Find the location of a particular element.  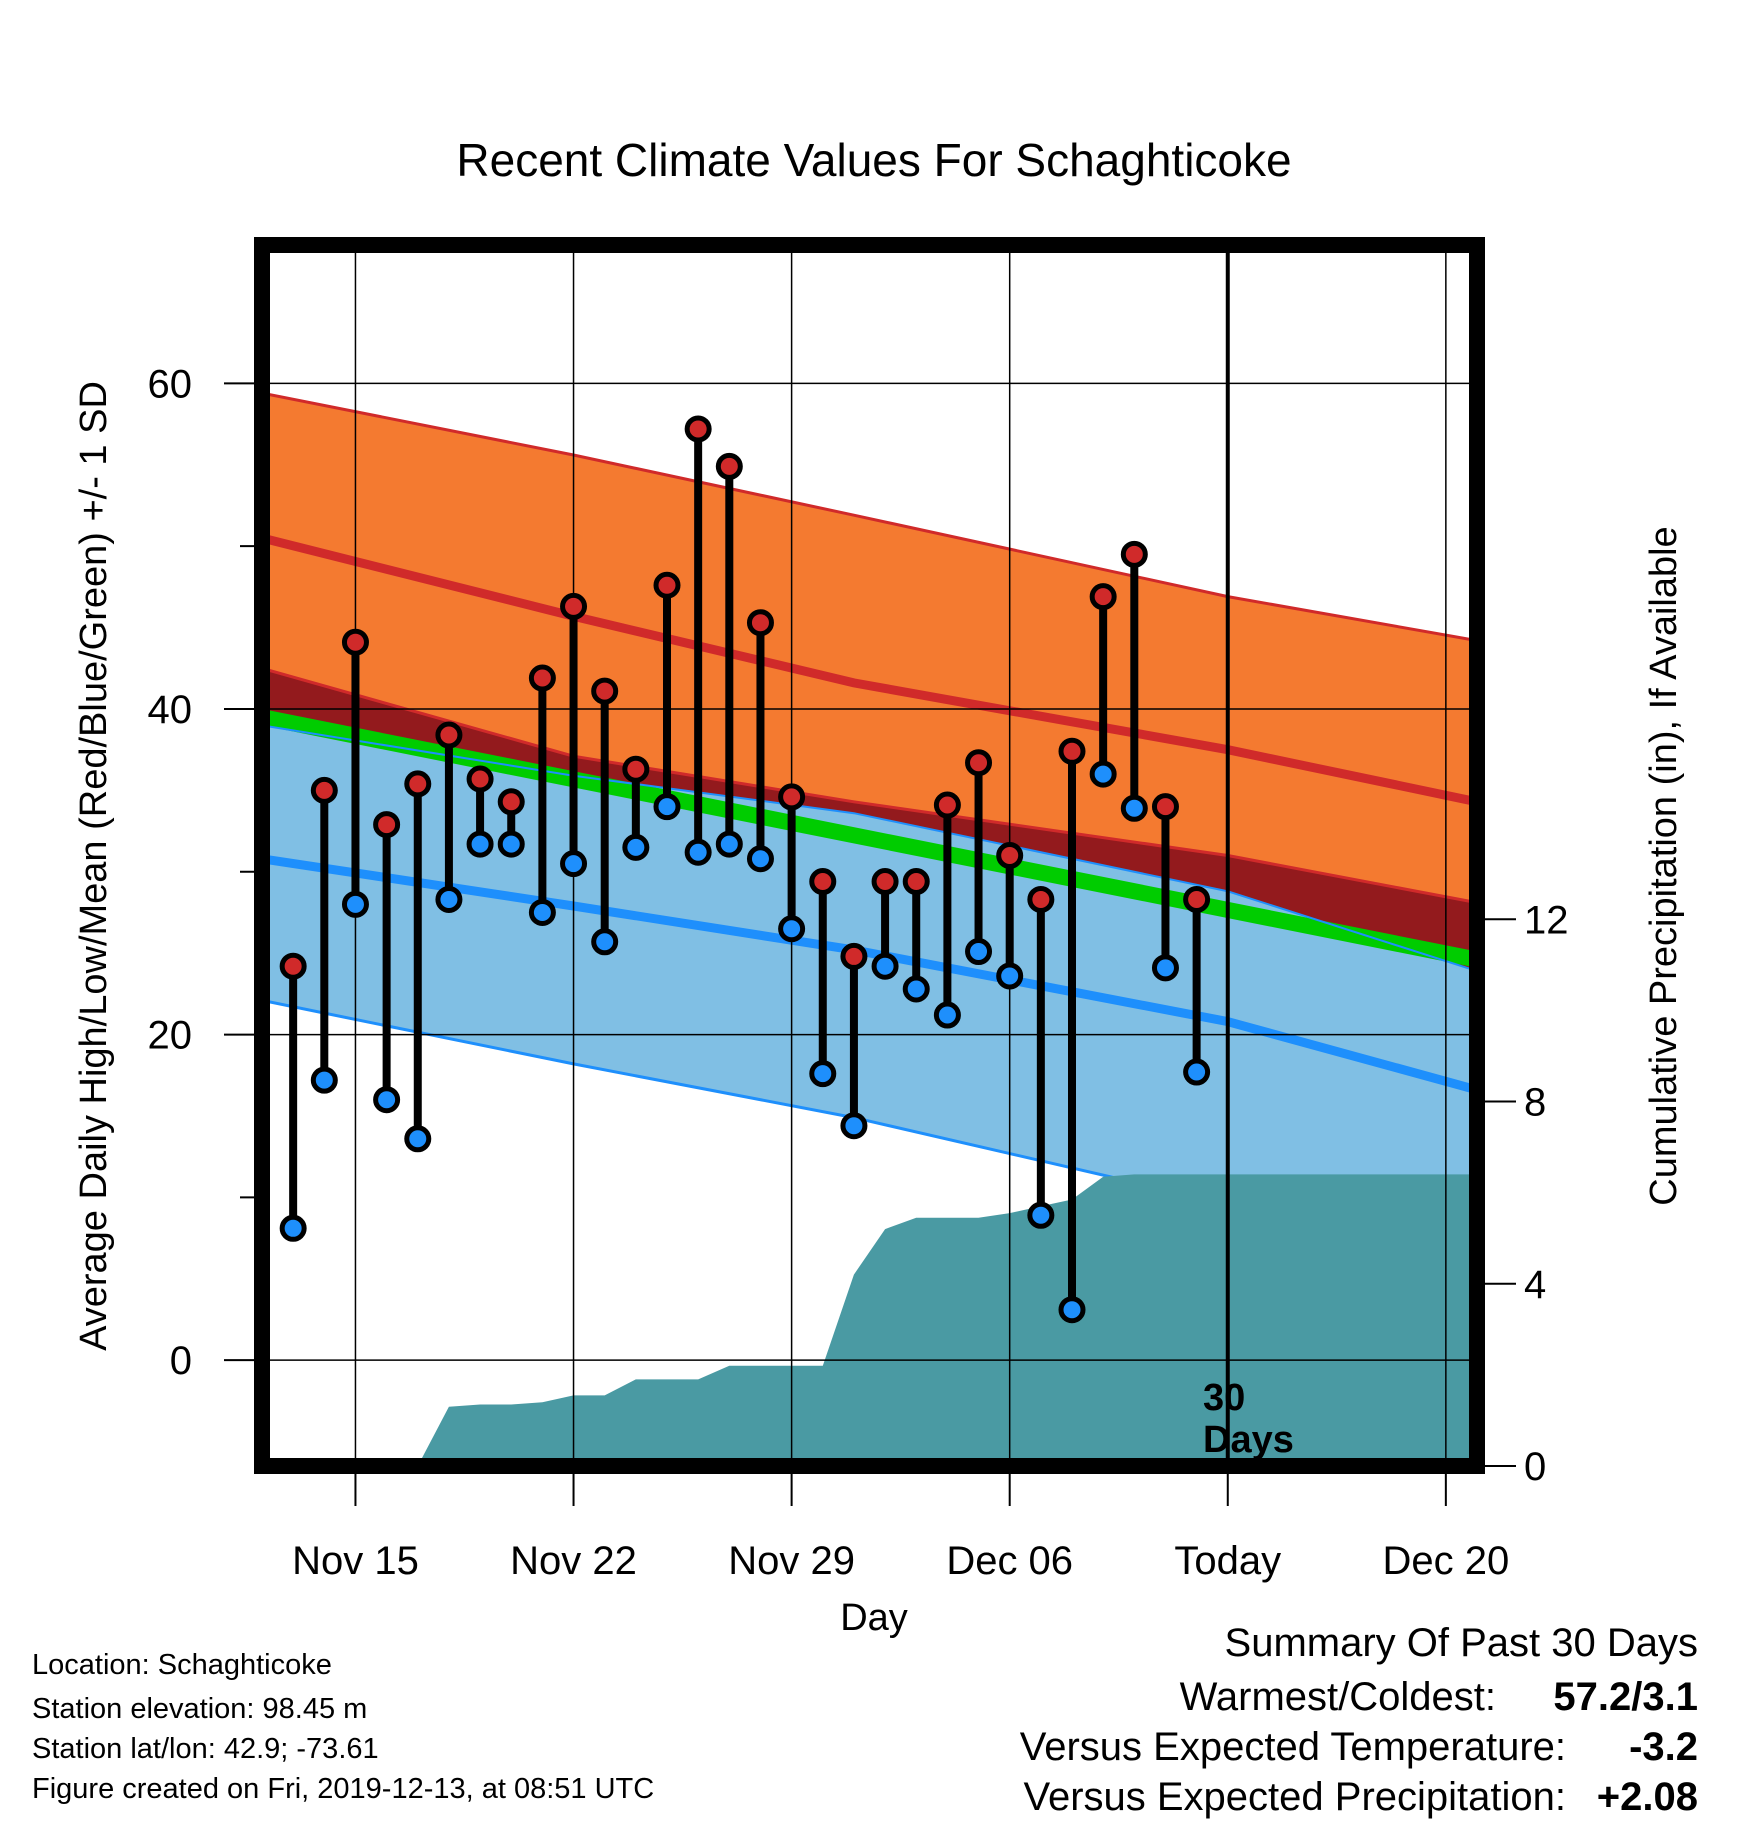

normal-high-upper-line is located at coordinates (869, 517).